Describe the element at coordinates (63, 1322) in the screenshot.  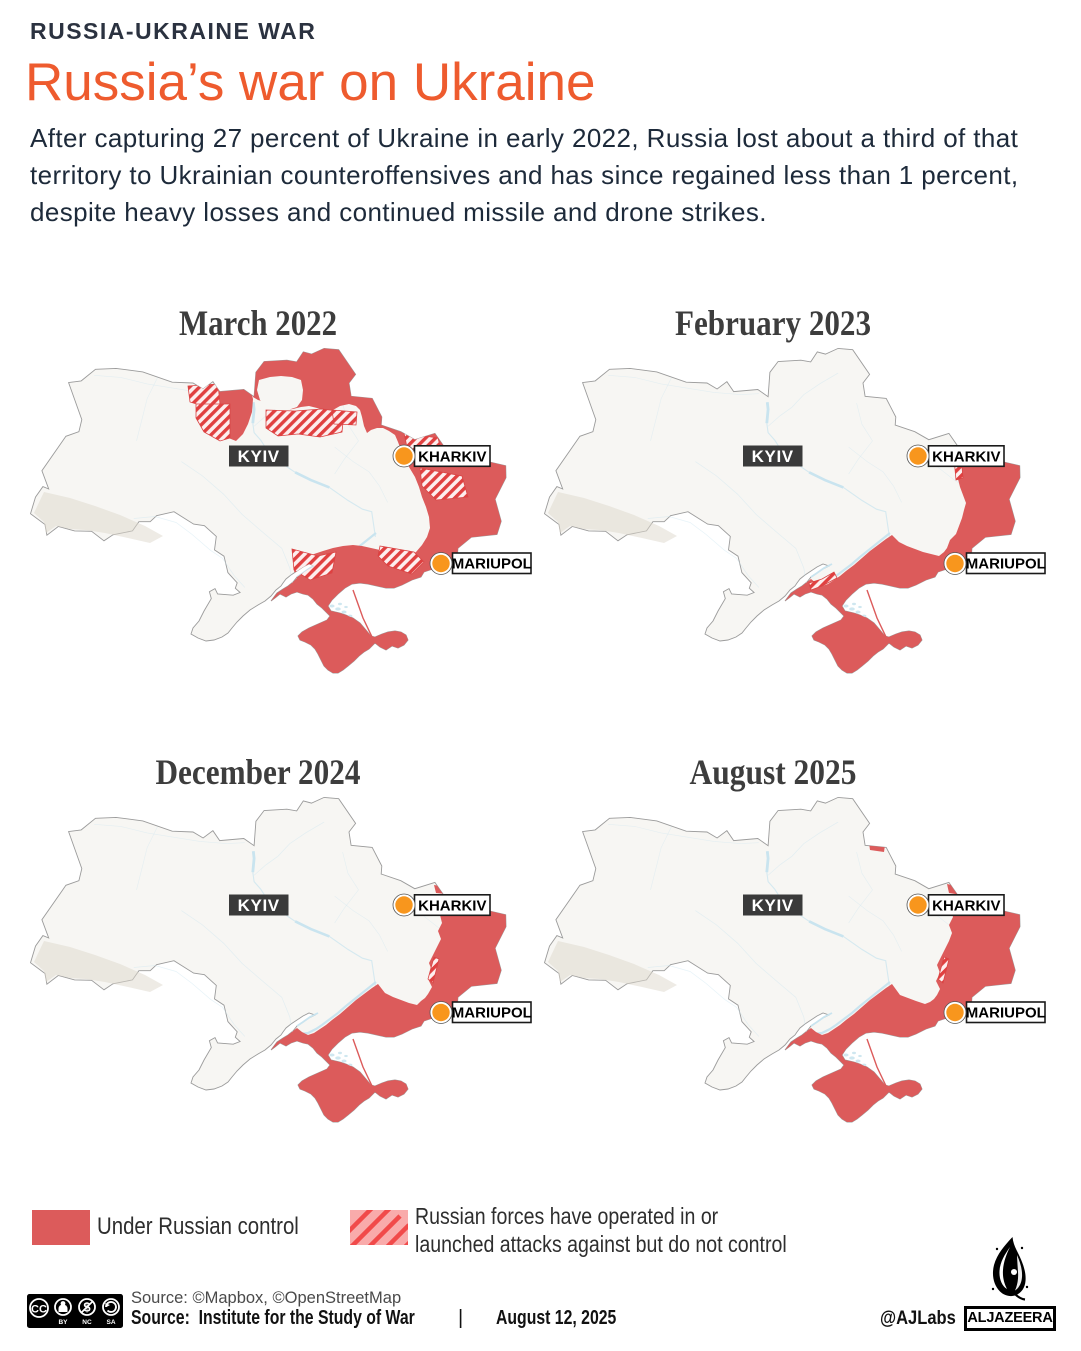
I see `svg-text: BY` at that location.